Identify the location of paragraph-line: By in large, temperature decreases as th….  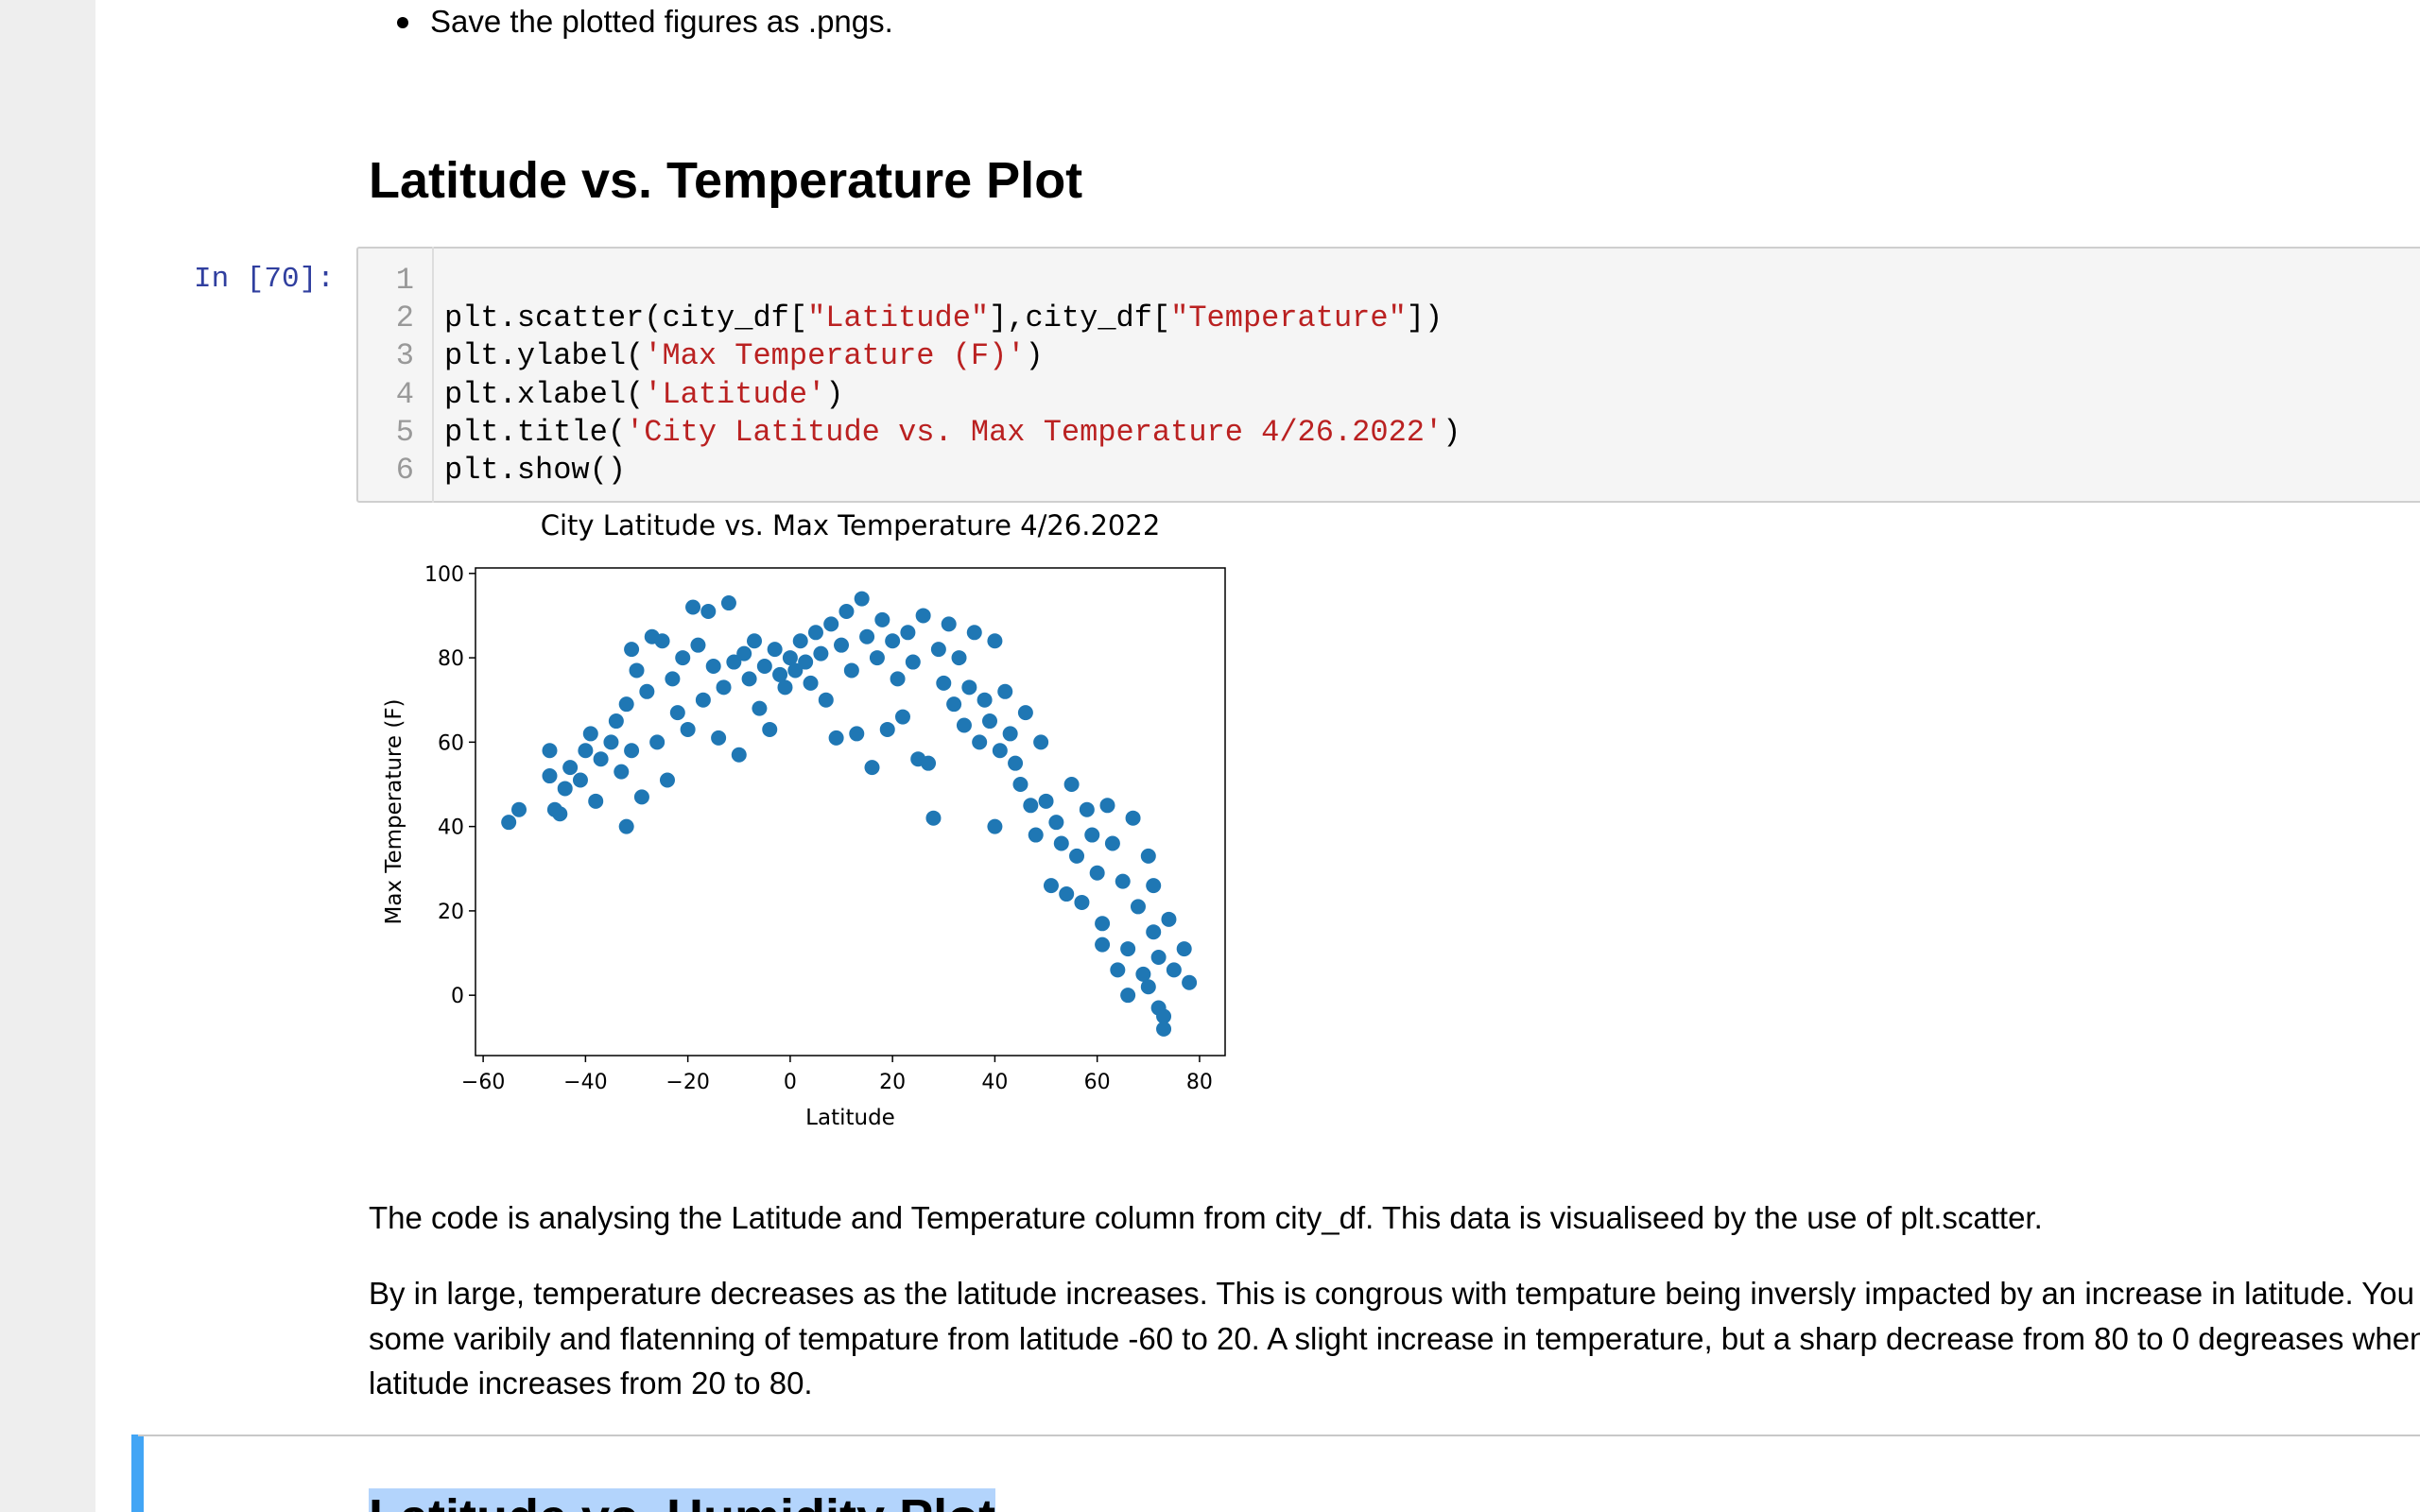
(1395, 1293).